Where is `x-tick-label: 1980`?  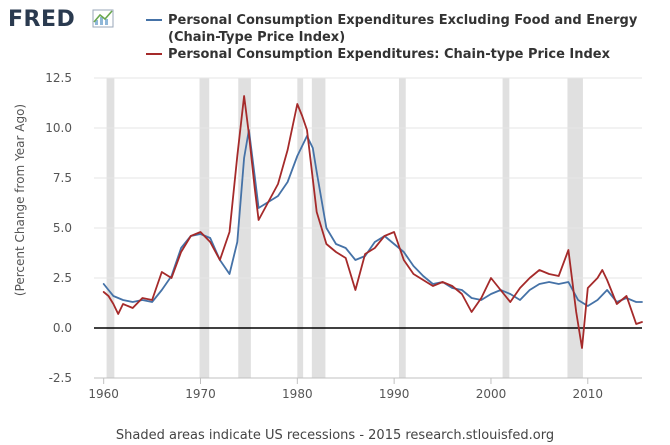
x-tick-label: 1980 is located at coordinates (297, 394).